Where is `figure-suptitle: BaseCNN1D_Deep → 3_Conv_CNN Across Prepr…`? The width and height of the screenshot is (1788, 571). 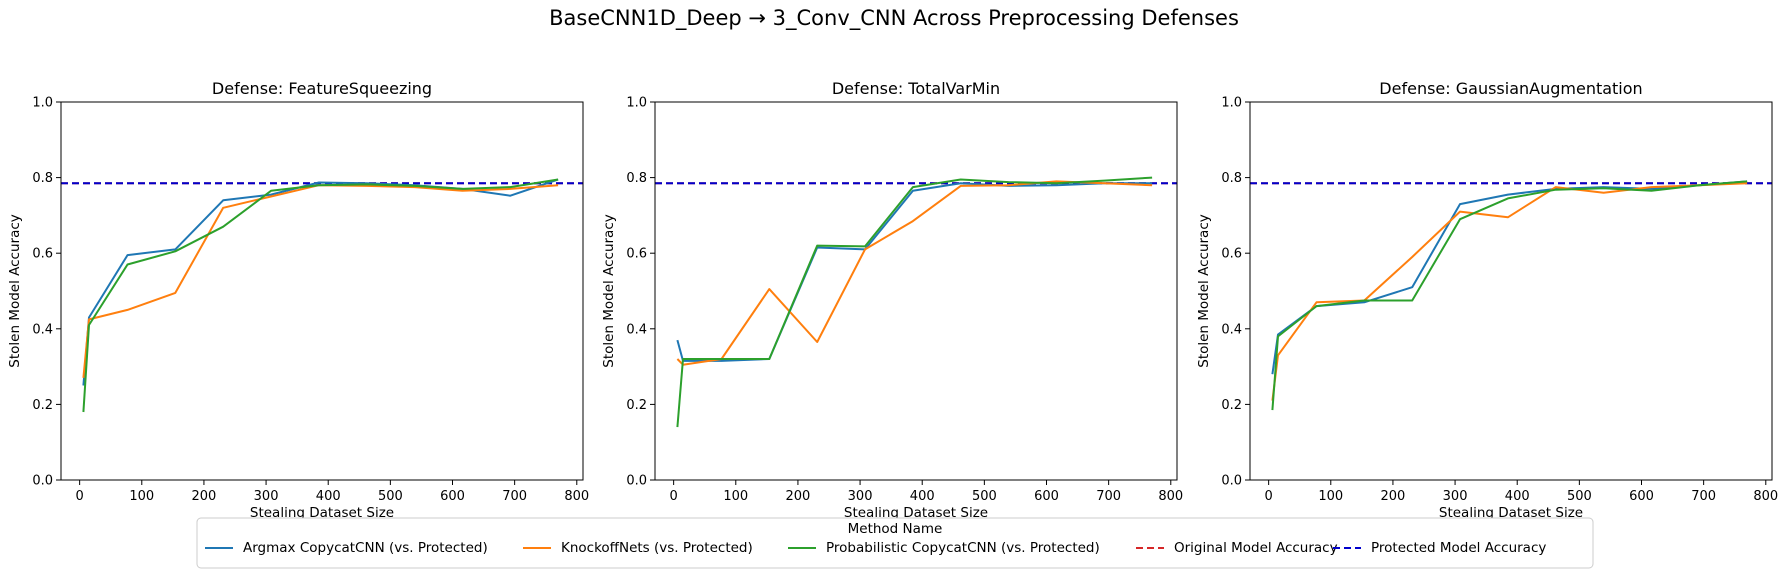
figure-suptitle: BaseCNN1D_Deep → 3_Conv_CNN Across Prepr… is located at coordinates (894, 18).